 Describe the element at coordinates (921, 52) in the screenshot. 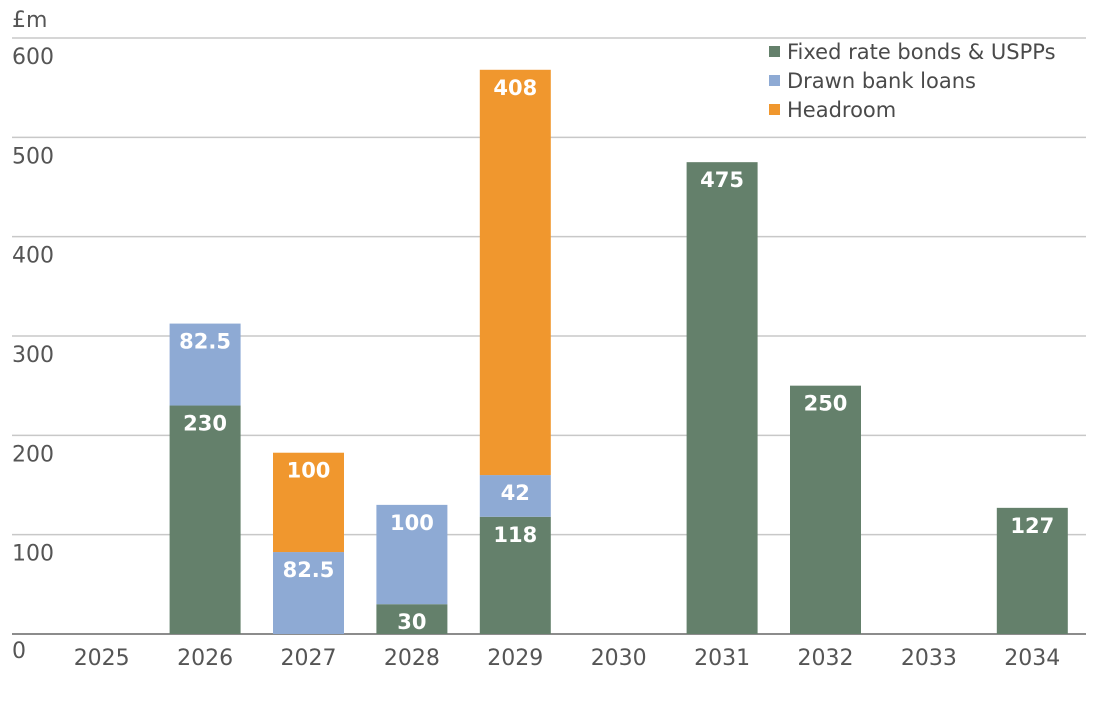

I see `legend-label: Fixed rate bonds & USPPs` at that location.